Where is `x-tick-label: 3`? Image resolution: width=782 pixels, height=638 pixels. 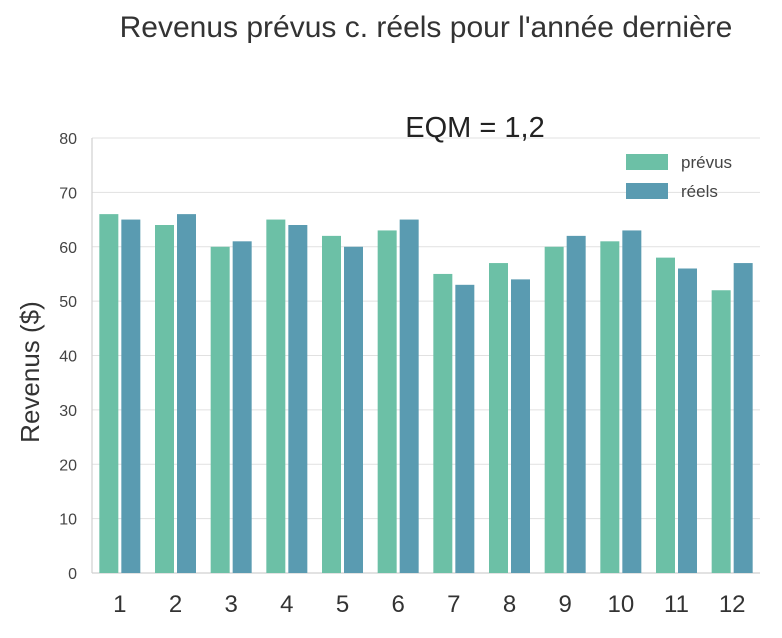 x-tick-label: 3 is located at coordinates (230, 604).